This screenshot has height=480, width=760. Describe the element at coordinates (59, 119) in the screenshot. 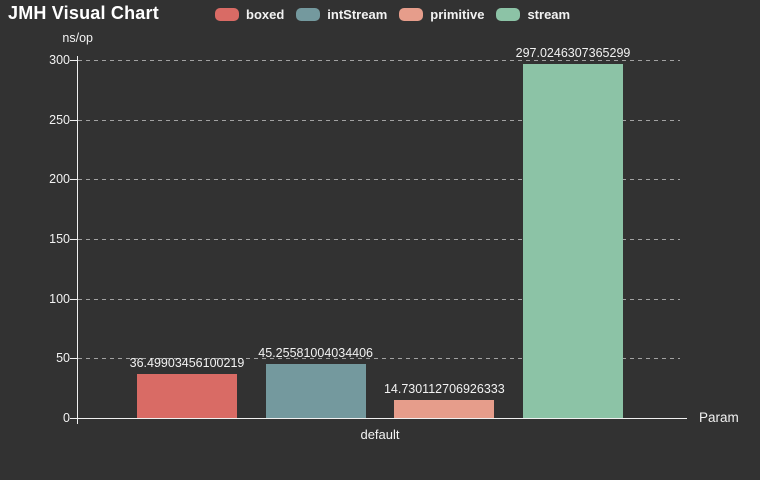

I see `y-tick-label-250: 250` at that location.